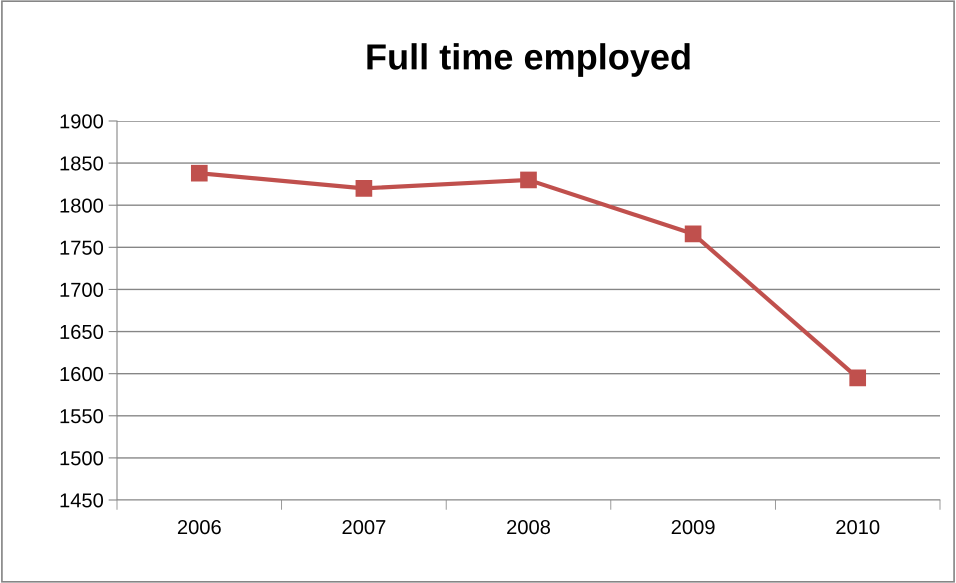  What do you see at coordinates (82, 416) in the screenshot?
I see `y-tick-label: 1550` at bounding box center [82, 416].